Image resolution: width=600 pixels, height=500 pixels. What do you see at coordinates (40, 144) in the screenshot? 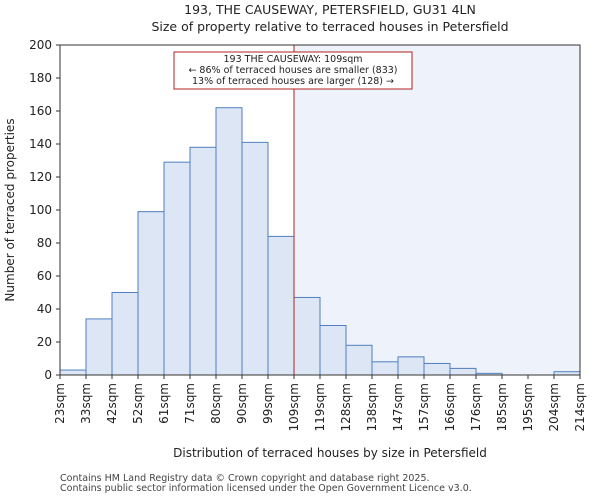
I see `y-tick-label: 140` at bounding box center [40, 144].